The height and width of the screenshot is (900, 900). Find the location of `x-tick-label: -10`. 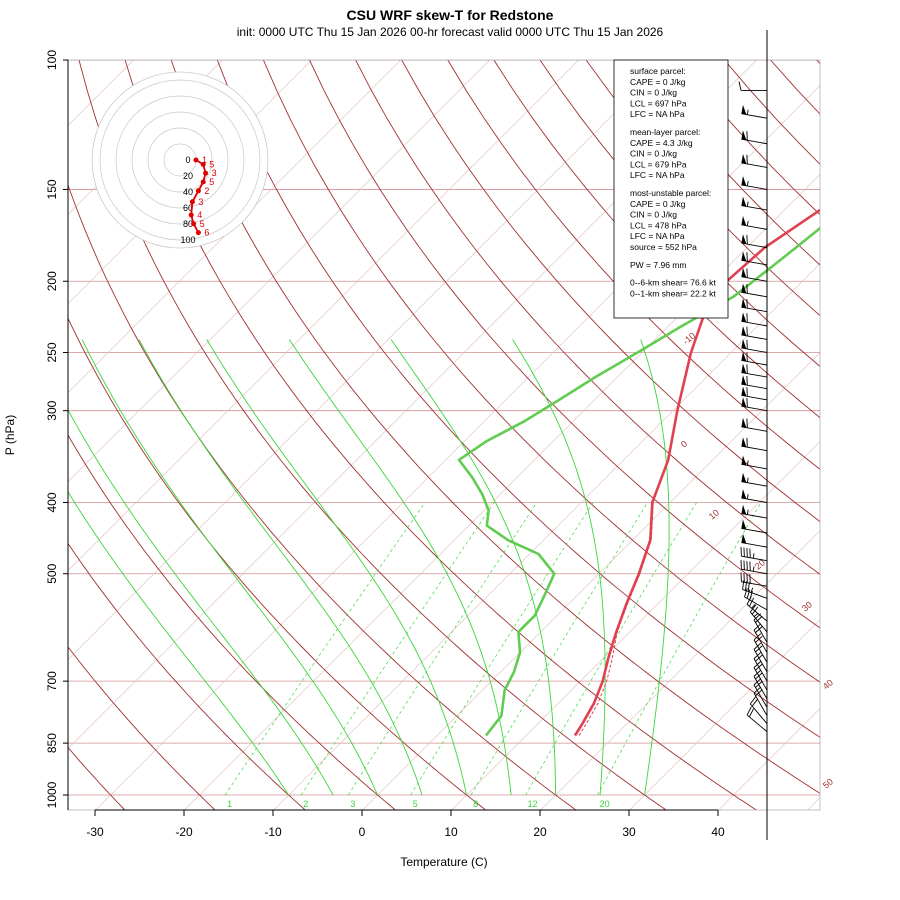

x-tick-label: -10 is located at coordinates (273, 832).